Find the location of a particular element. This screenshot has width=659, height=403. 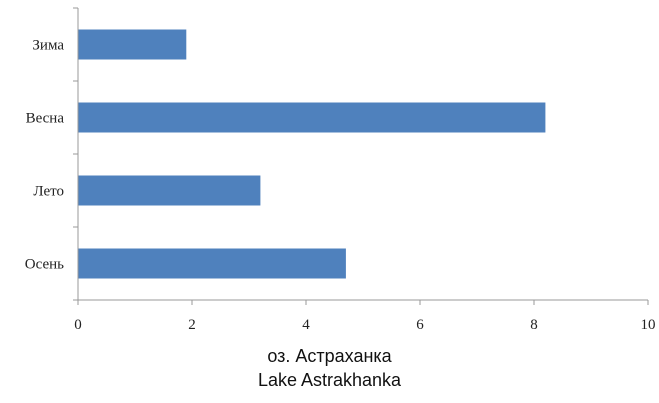

chart-caption-line-2: Lake Astrakhanka is located at coordinates (329, 380).